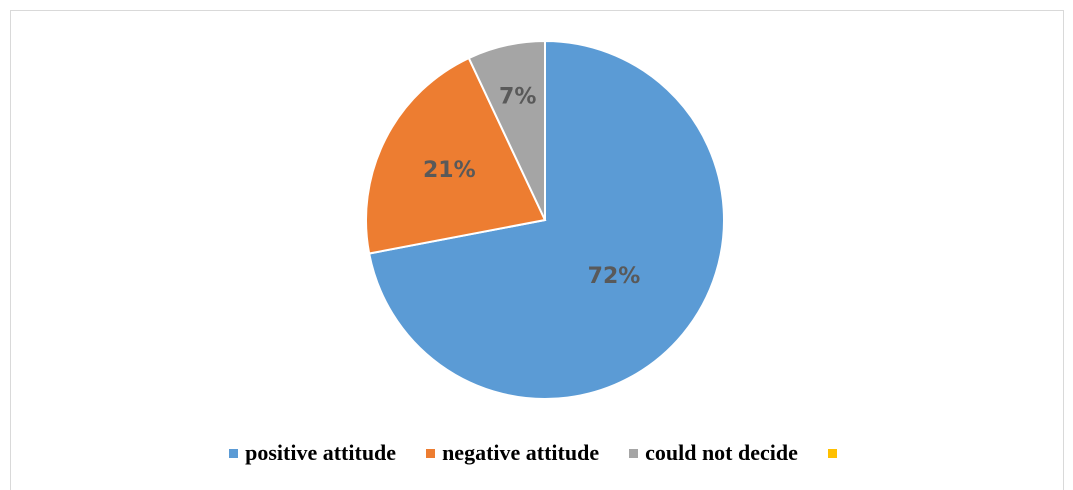  What do you see at coordinates (449, 170) in the screenshot?
I see `data-label-negative: 21%` at bounding box center [449, 170].